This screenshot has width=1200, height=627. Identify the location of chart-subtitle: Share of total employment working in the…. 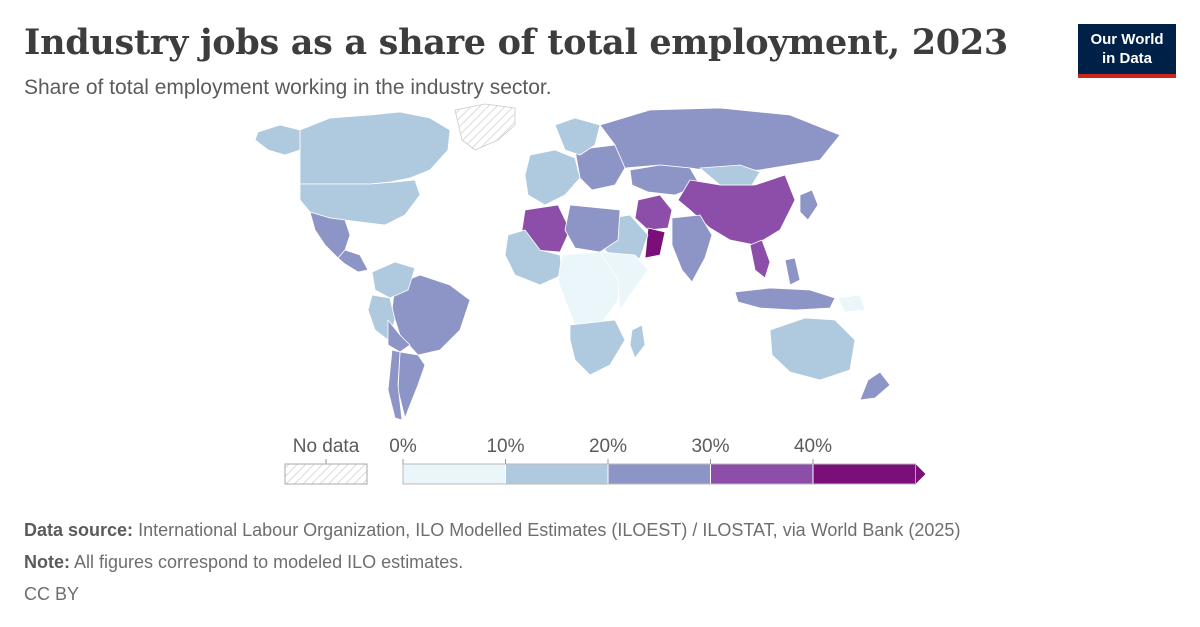
(288, 87).